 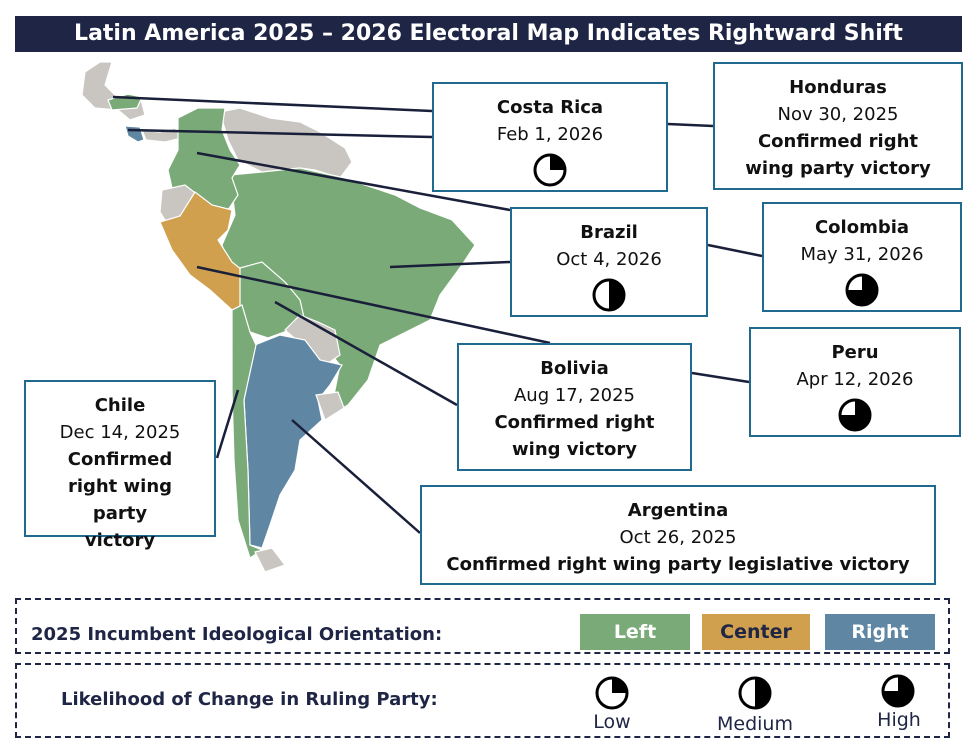 I want to click on country-name: Honduras, so click(x=838, y=87).